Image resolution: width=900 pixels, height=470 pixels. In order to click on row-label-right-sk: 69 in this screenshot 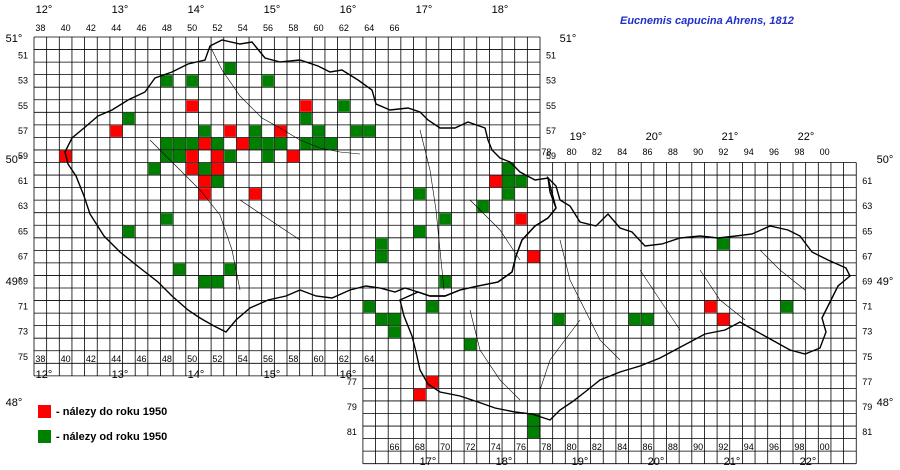, I will do `click(867, 281)`.